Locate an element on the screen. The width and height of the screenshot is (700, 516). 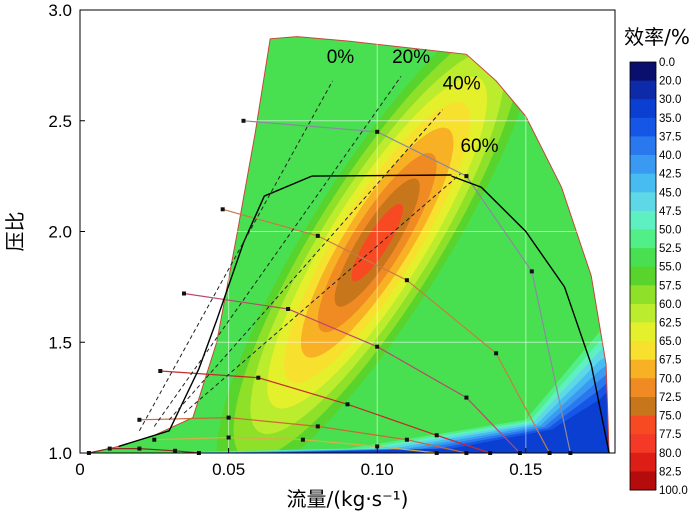
colorbar-label: 47.5 is located at coordinates (670, 212).